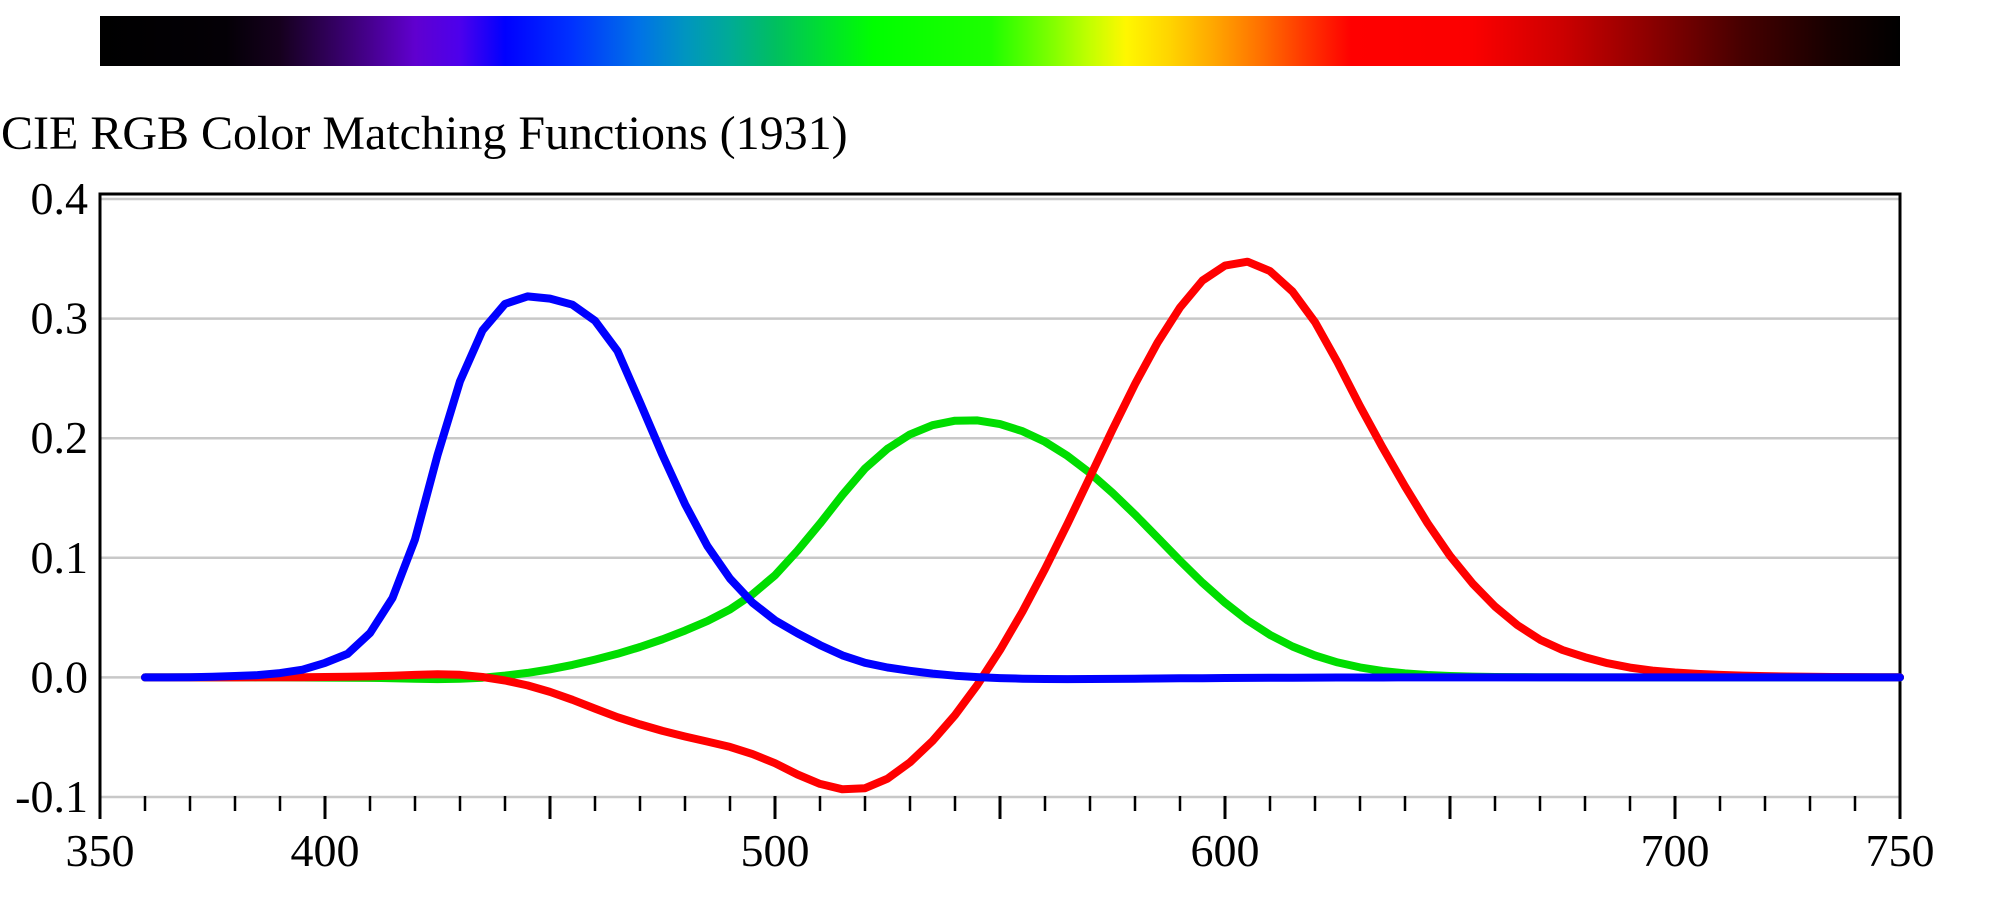 The width and height of the screenshot is (2000, 920). What do you see at coordinates (1900, 850) in the screenshot?
I see `x-tick-label: 750` at bounding box center [1900, 850].